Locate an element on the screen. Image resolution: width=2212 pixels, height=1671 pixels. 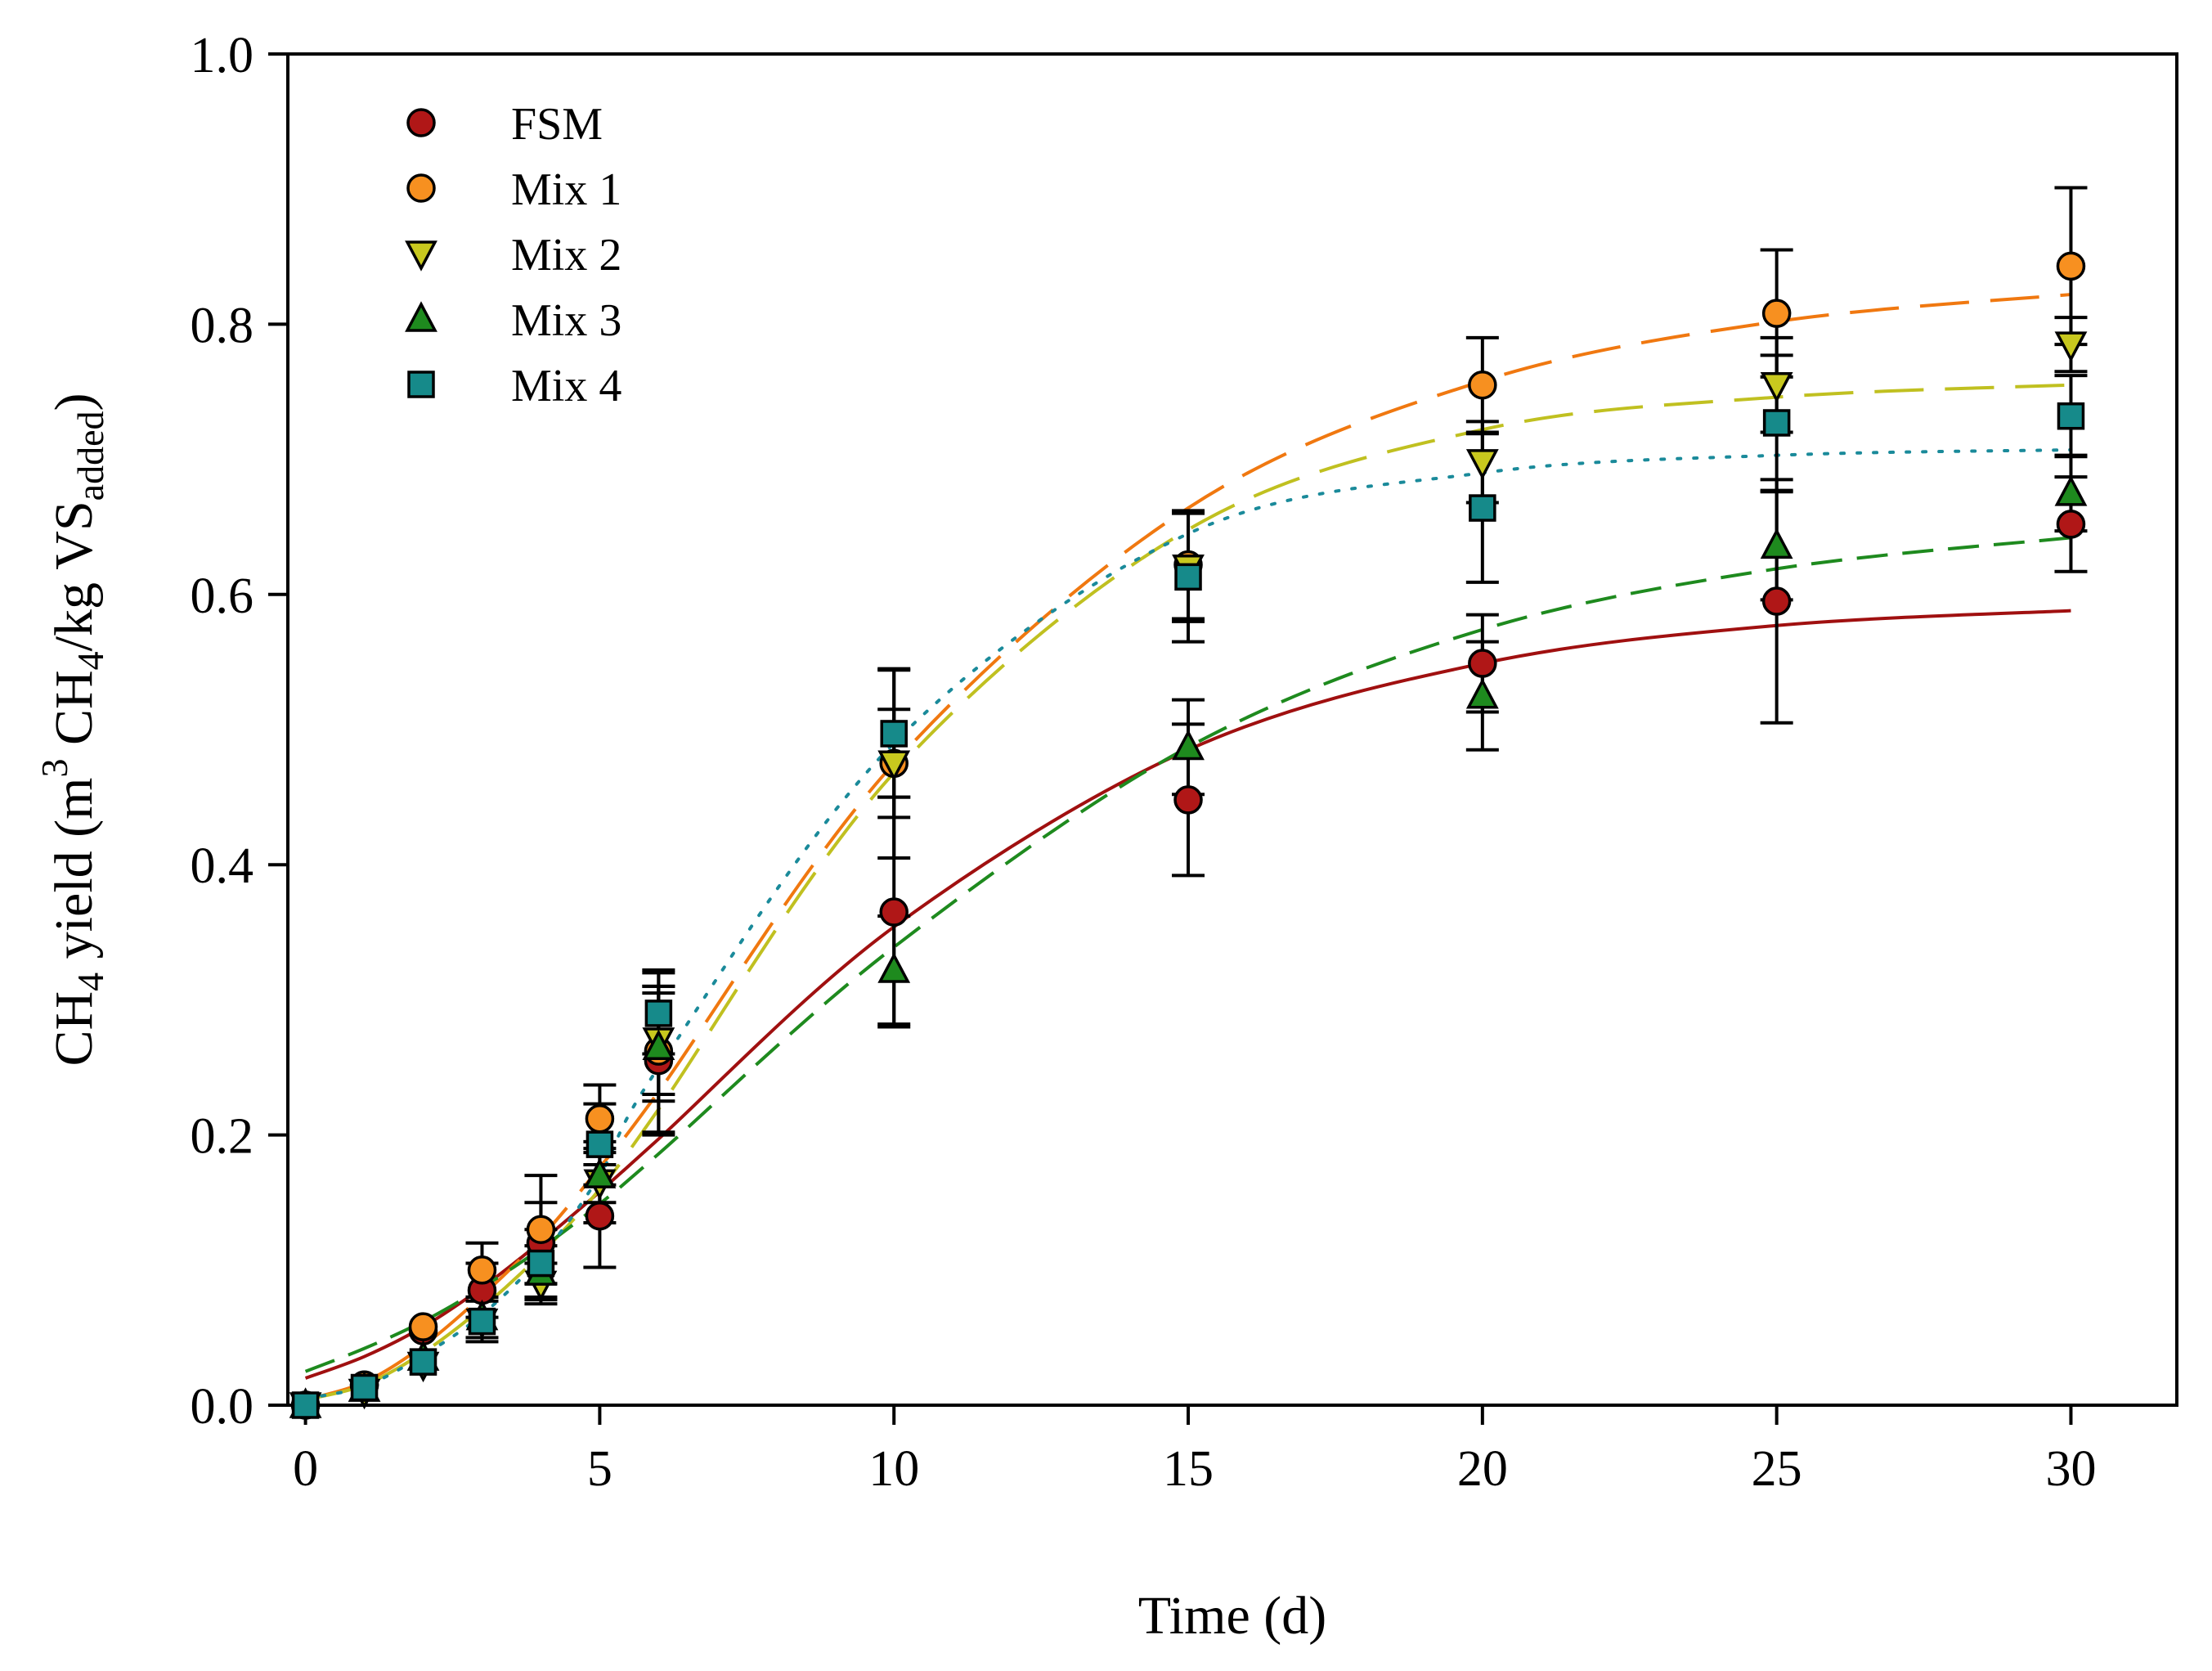
y-axis-title: CH4 yield (m3 CH4/kg VSadded) is located at coordinates (72, 729).